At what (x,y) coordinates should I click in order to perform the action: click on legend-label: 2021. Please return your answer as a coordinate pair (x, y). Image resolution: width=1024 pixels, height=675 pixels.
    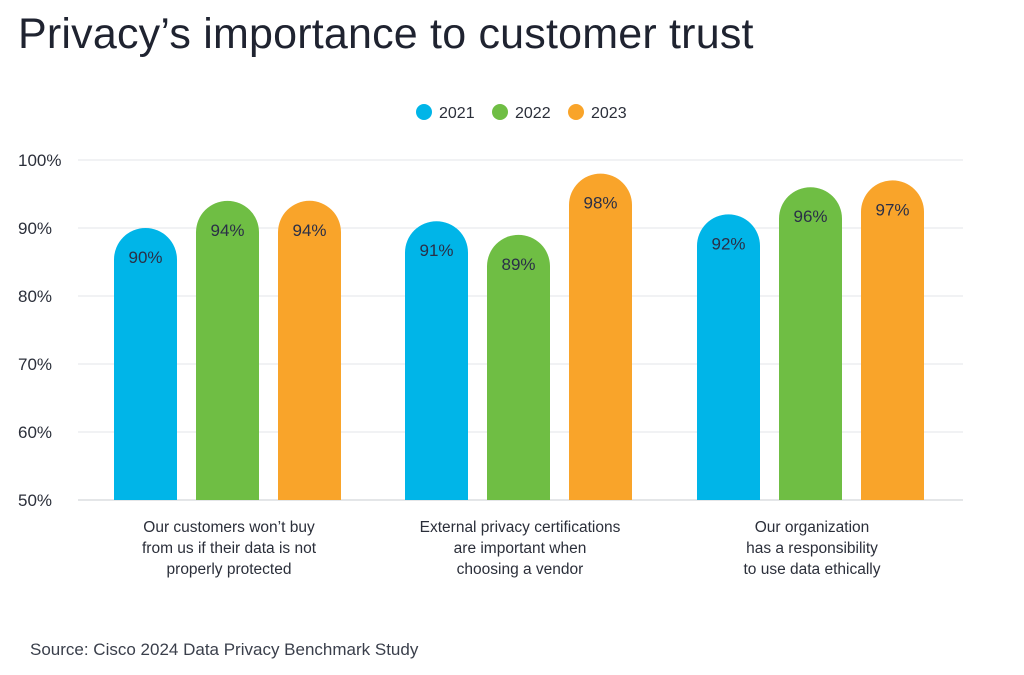
    Looking at the image, I should click on (457, 113).